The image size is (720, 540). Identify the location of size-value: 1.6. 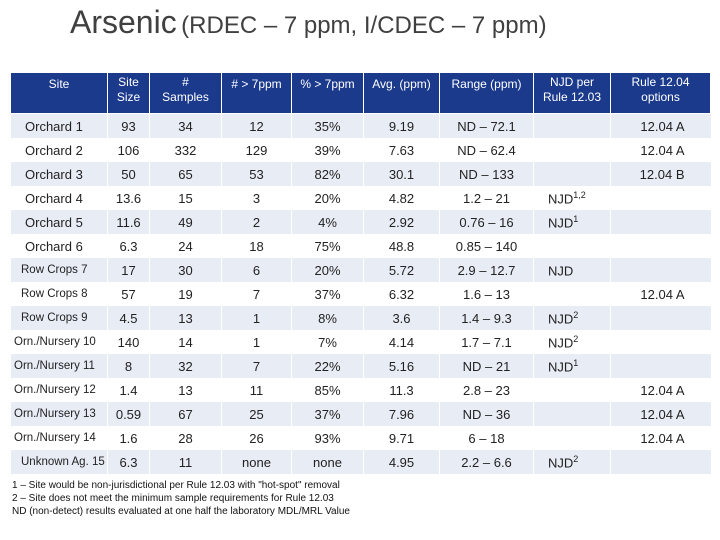
(128, 438).